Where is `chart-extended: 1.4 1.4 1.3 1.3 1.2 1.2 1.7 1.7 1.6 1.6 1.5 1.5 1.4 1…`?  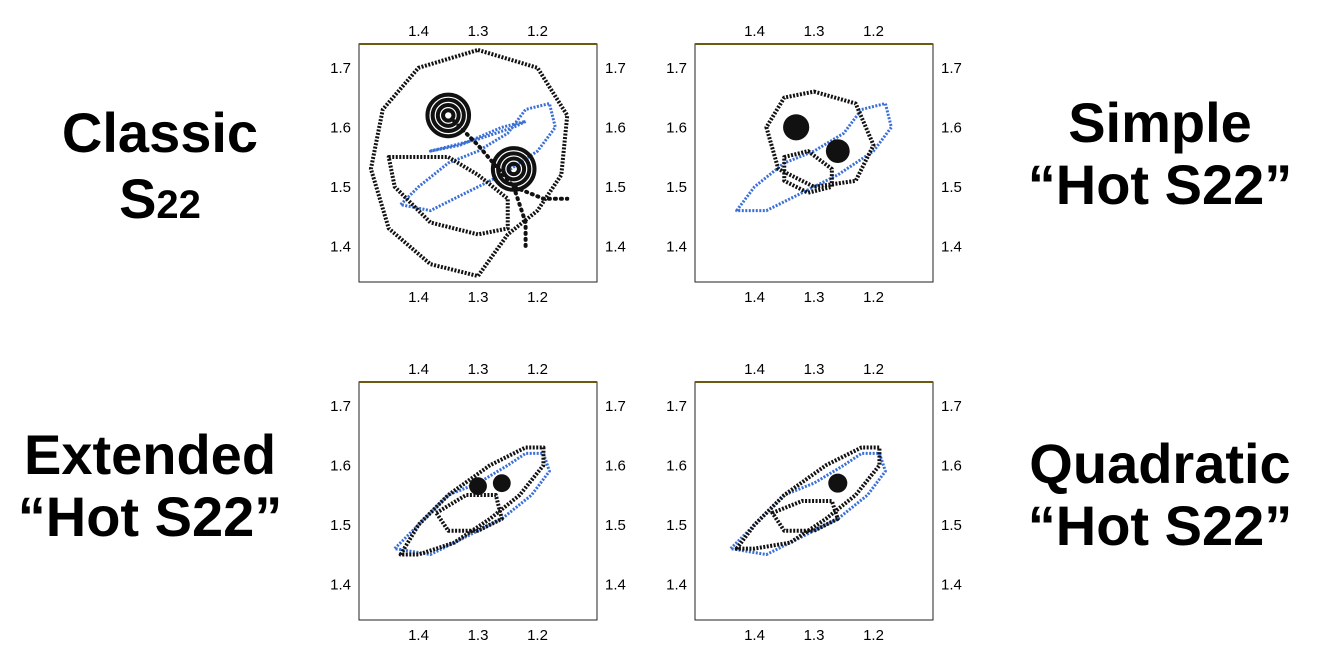
chart-extended: 1.4 1.4 1.3 1.3 1.2 1.2 1.7 1.7 1.6 1.6 1.5 1.5 1.4 1… is located at coordinates (478, 502).